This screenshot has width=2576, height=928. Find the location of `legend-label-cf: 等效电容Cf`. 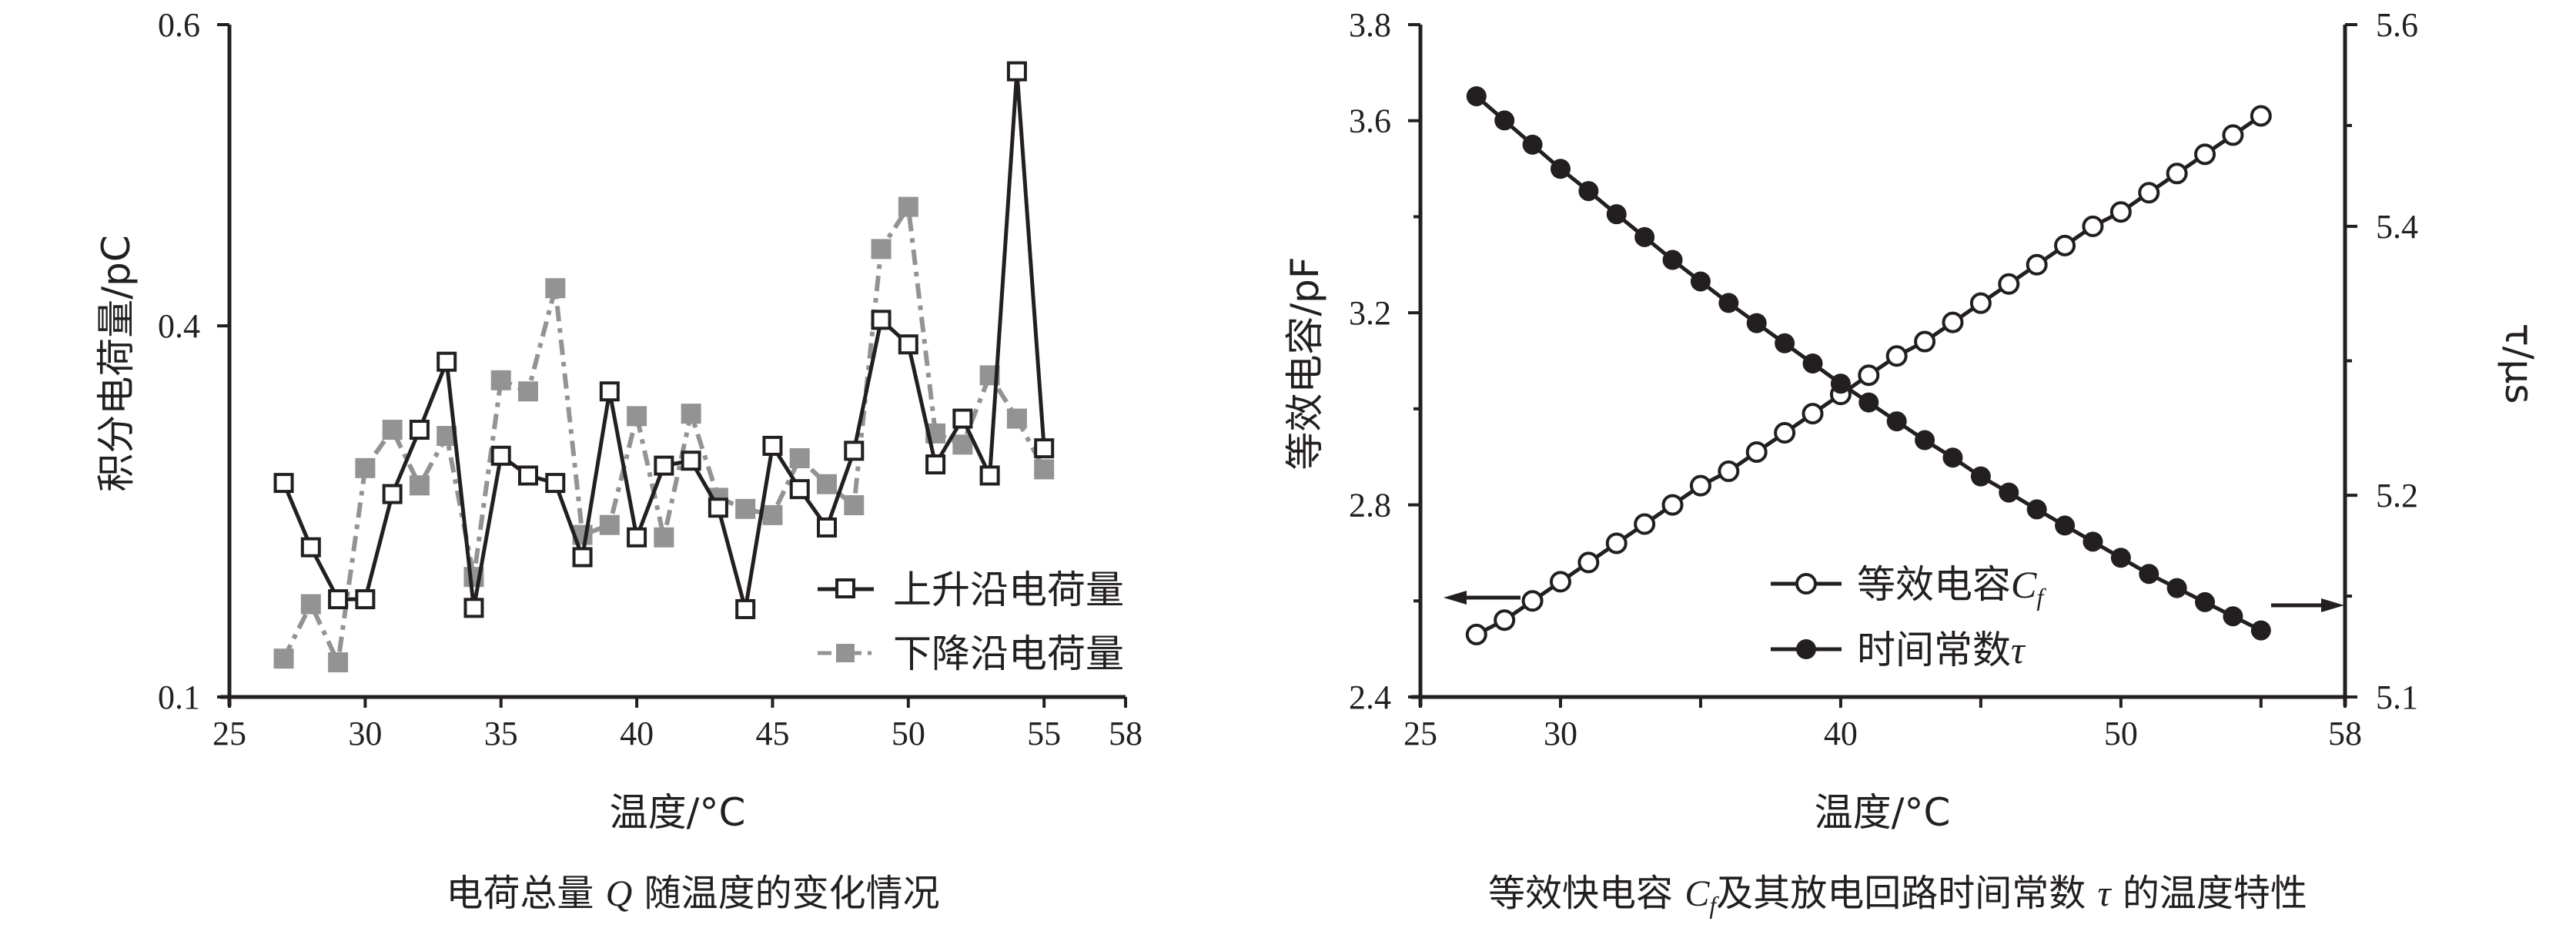

legend-label-cf: 等效电容Cf is located at coordinates (1952, 586).